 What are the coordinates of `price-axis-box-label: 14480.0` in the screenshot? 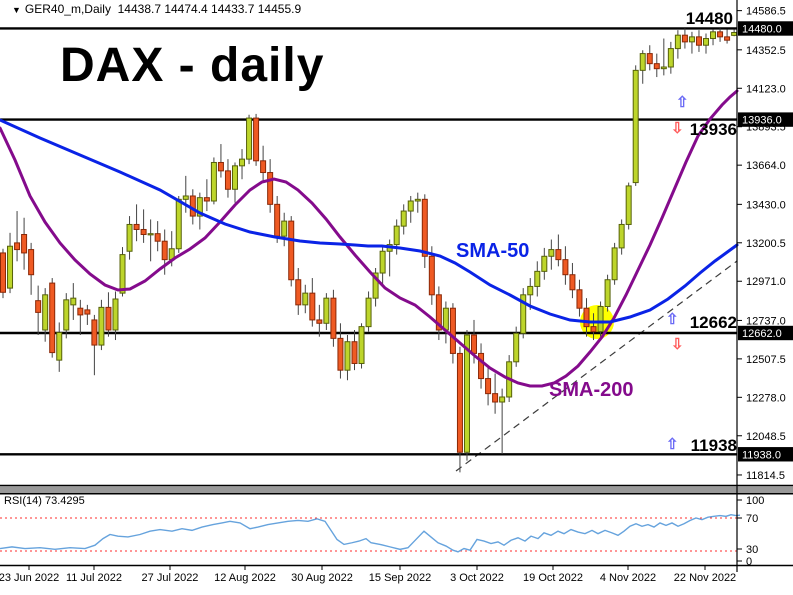 It's located at (762, 29).